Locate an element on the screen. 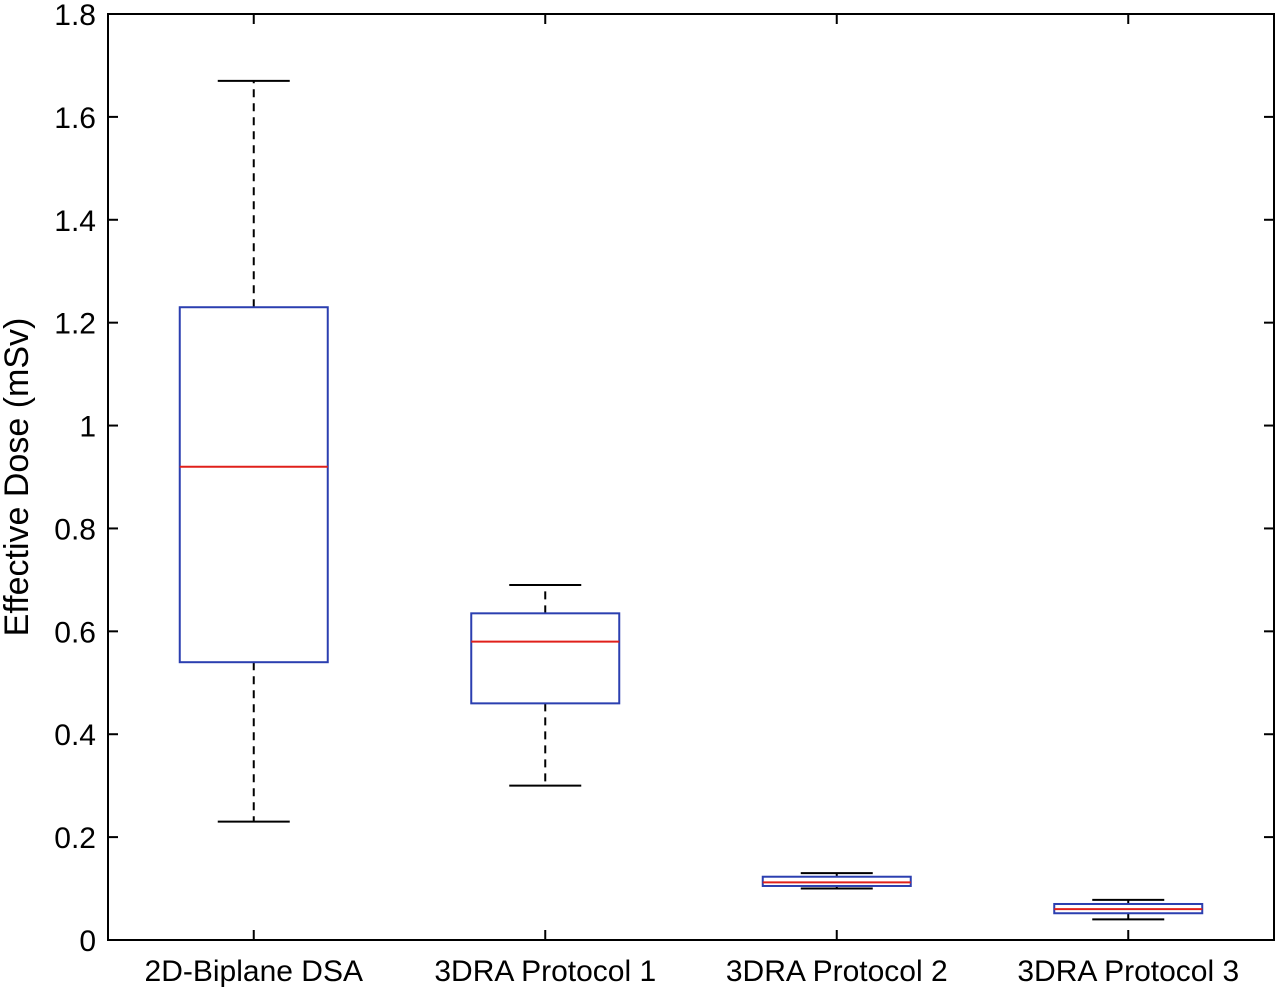  y-tick-label: 0.8 is located at coordinates (75, 529).